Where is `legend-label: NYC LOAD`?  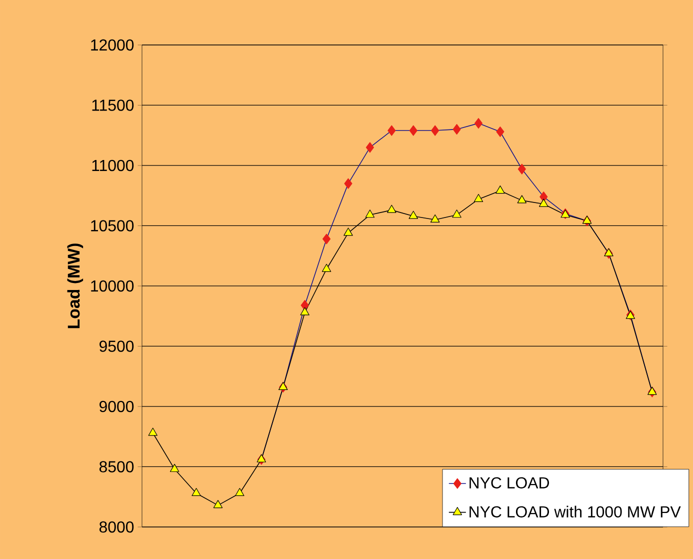
legend-label: NYC LOAD is located at coordinates (509, 482).